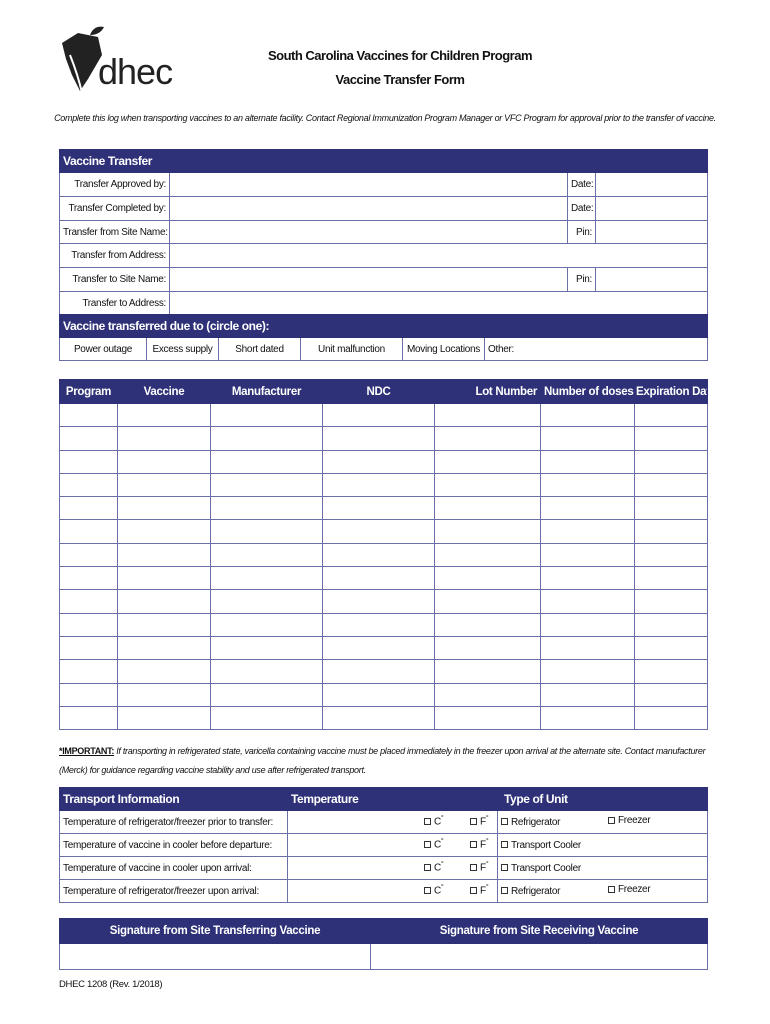 This screenshot has height=1024, width=770. I want to click on reason-short-dated: Short dated, so click(259, 349).